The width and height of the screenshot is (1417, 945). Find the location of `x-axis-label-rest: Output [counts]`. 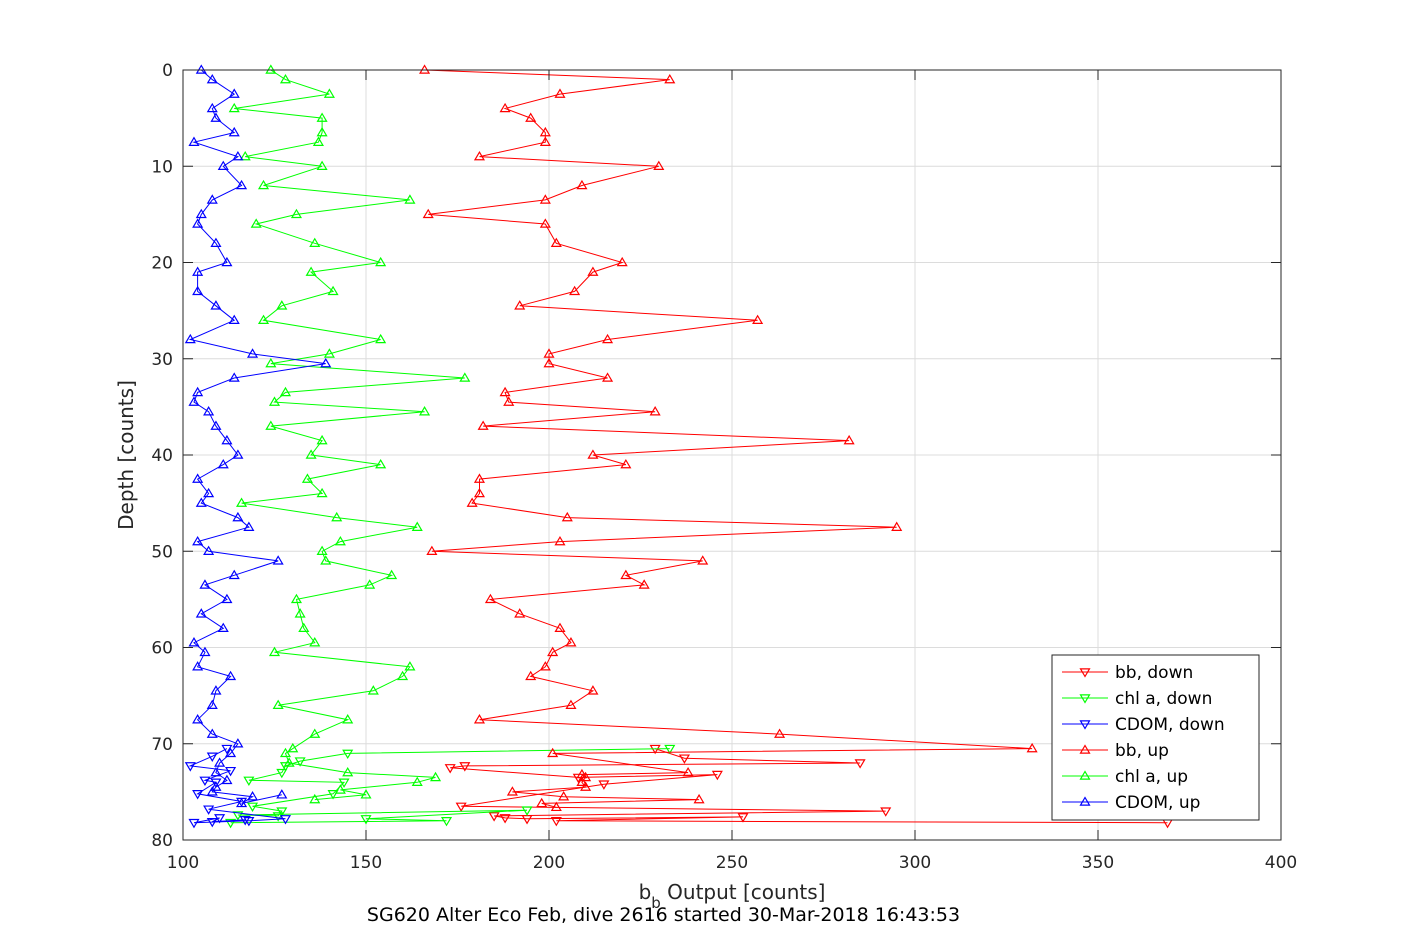

x-axis-label-rest: Output [counts] is located at coordinates (743, 892).